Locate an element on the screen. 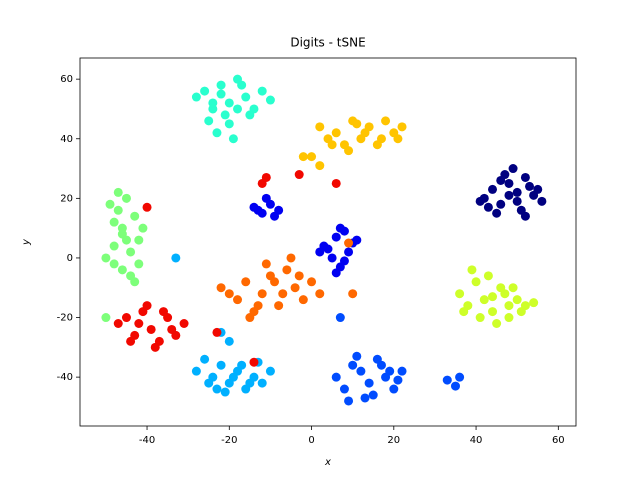  chart-title: Digits - tSNE is located at coordinates (327, 43).